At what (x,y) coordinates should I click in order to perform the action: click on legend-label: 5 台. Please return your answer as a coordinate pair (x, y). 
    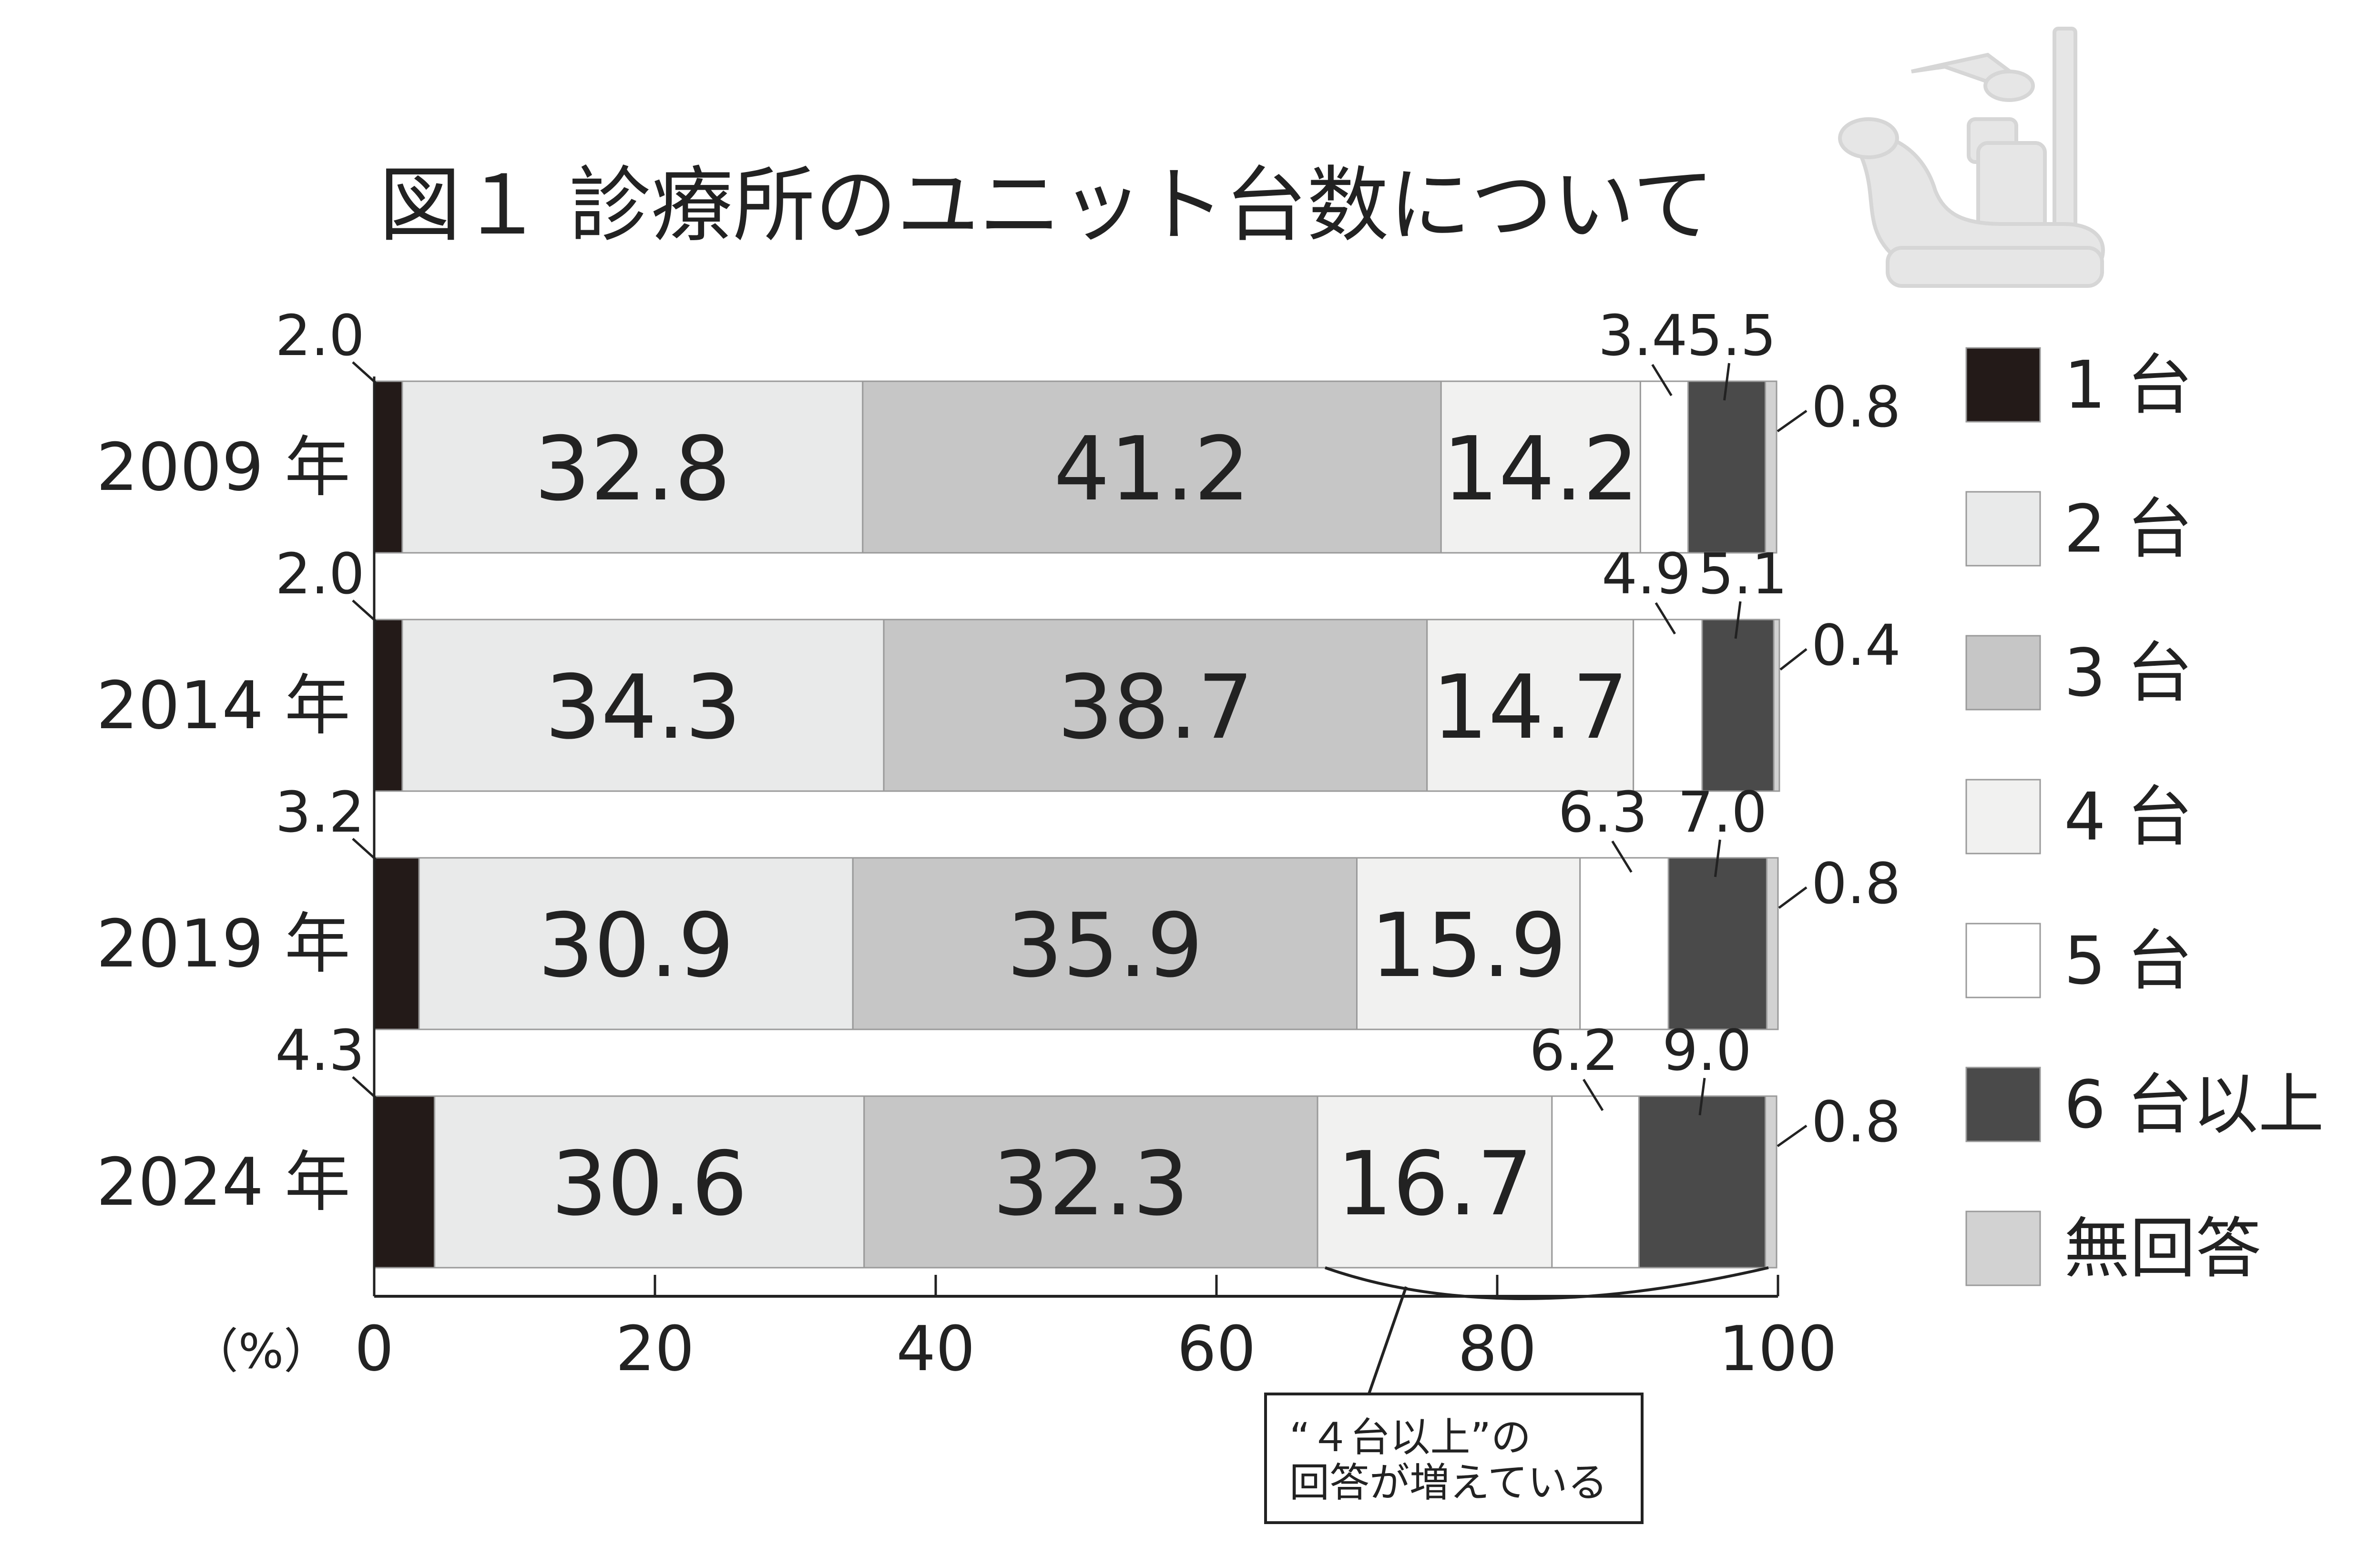
    Looking at the image, I should click on (2128, 961).